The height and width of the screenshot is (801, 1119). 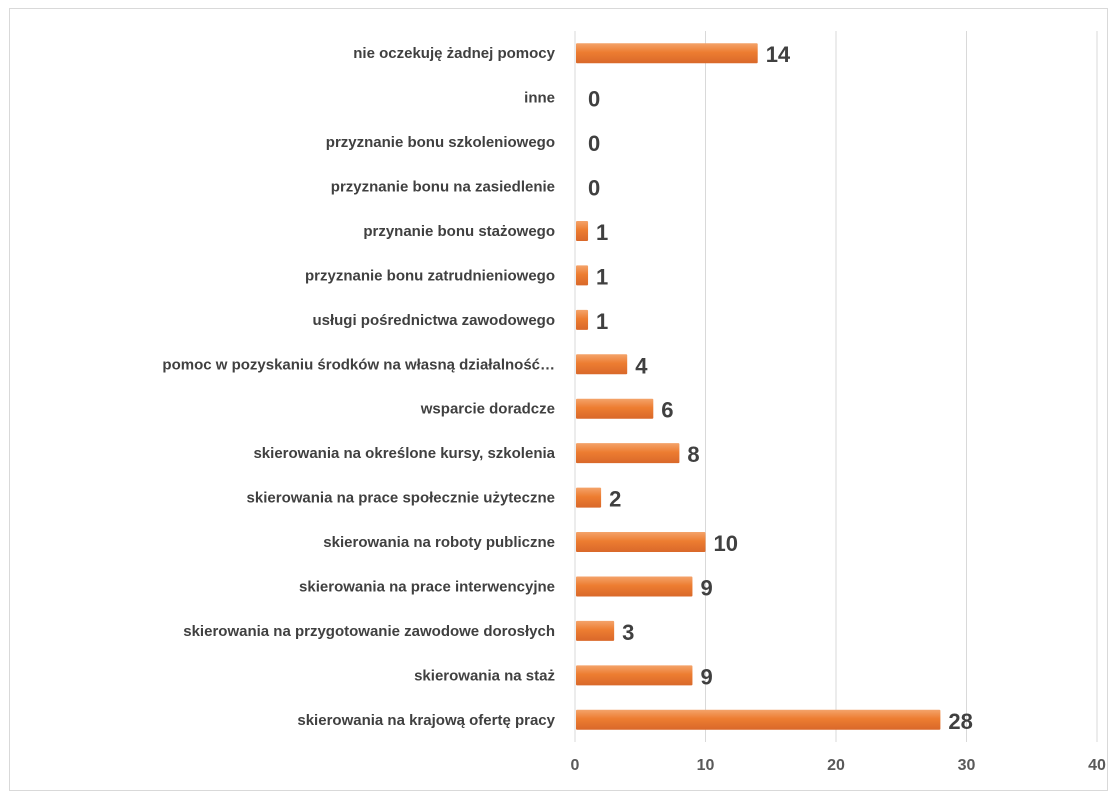 What do you see at coordinates (433, 320) in the screenshot?
I see `category-label: usługi pośrednictwa zawodowego` at bounding box center [433, 320].